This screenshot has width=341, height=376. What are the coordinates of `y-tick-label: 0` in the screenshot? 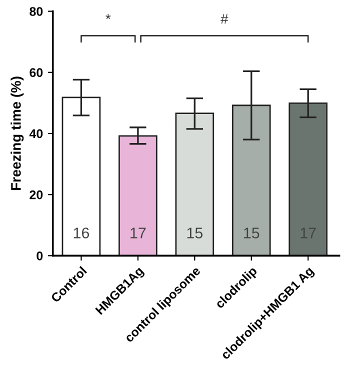 It's located at (39, 255).